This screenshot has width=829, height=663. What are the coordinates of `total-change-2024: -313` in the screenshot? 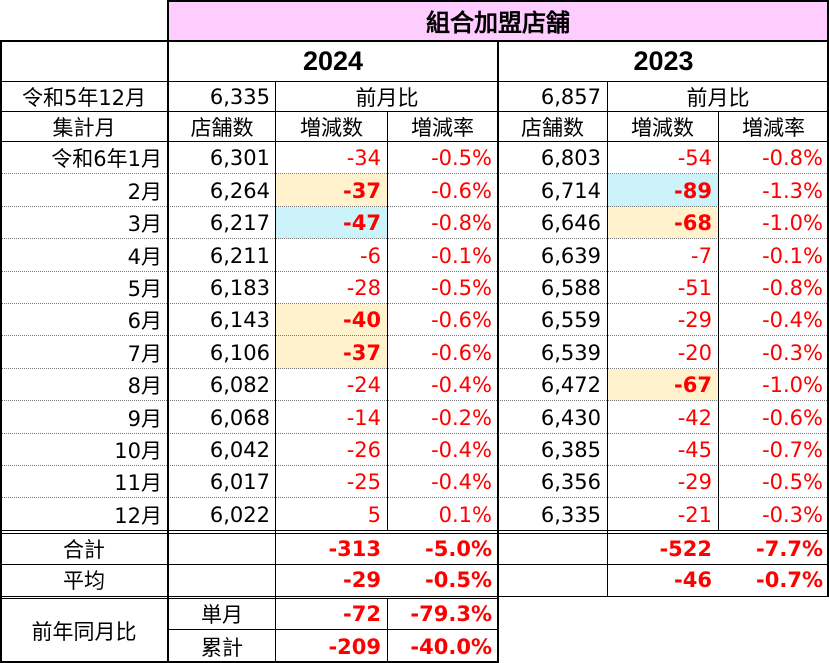 It's located at (354, 548).